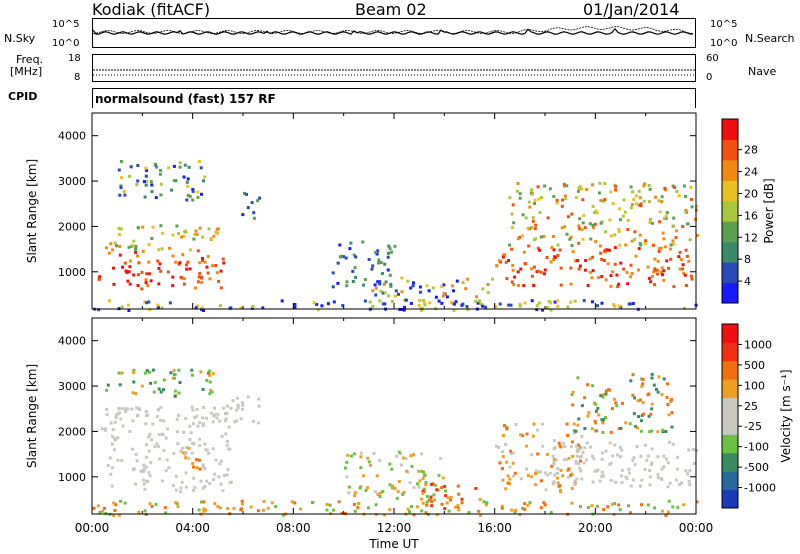  What do you see at coordinates (393, 30) in the screenshot?
I see `nsky-trace` at bounding box center [393, 30].